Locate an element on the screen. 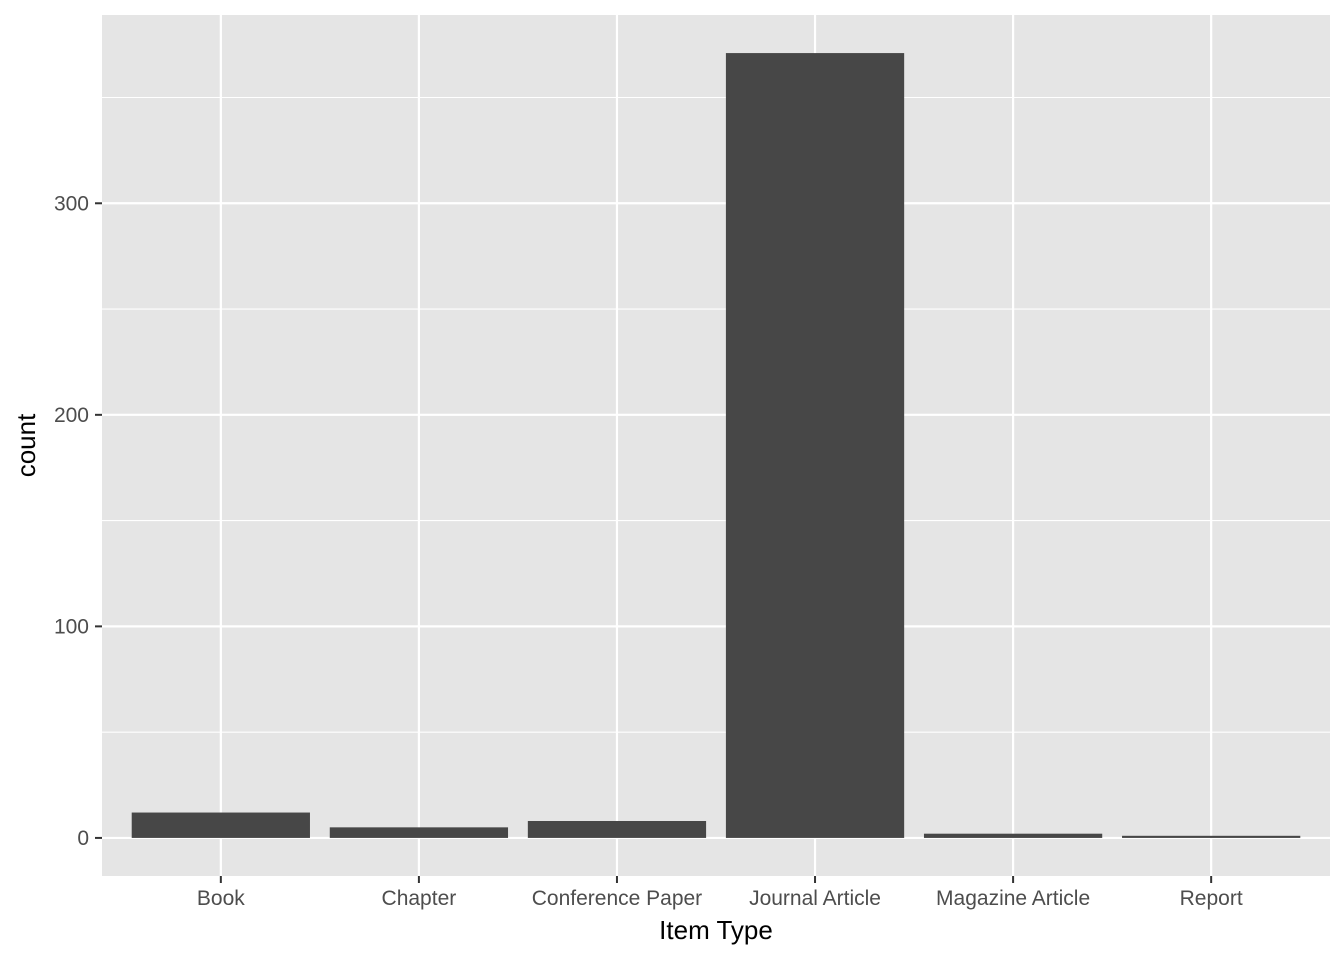 This screenshot has width=1344, height=960. x-tick-label: Chapter is located at coordinates (419, 898).